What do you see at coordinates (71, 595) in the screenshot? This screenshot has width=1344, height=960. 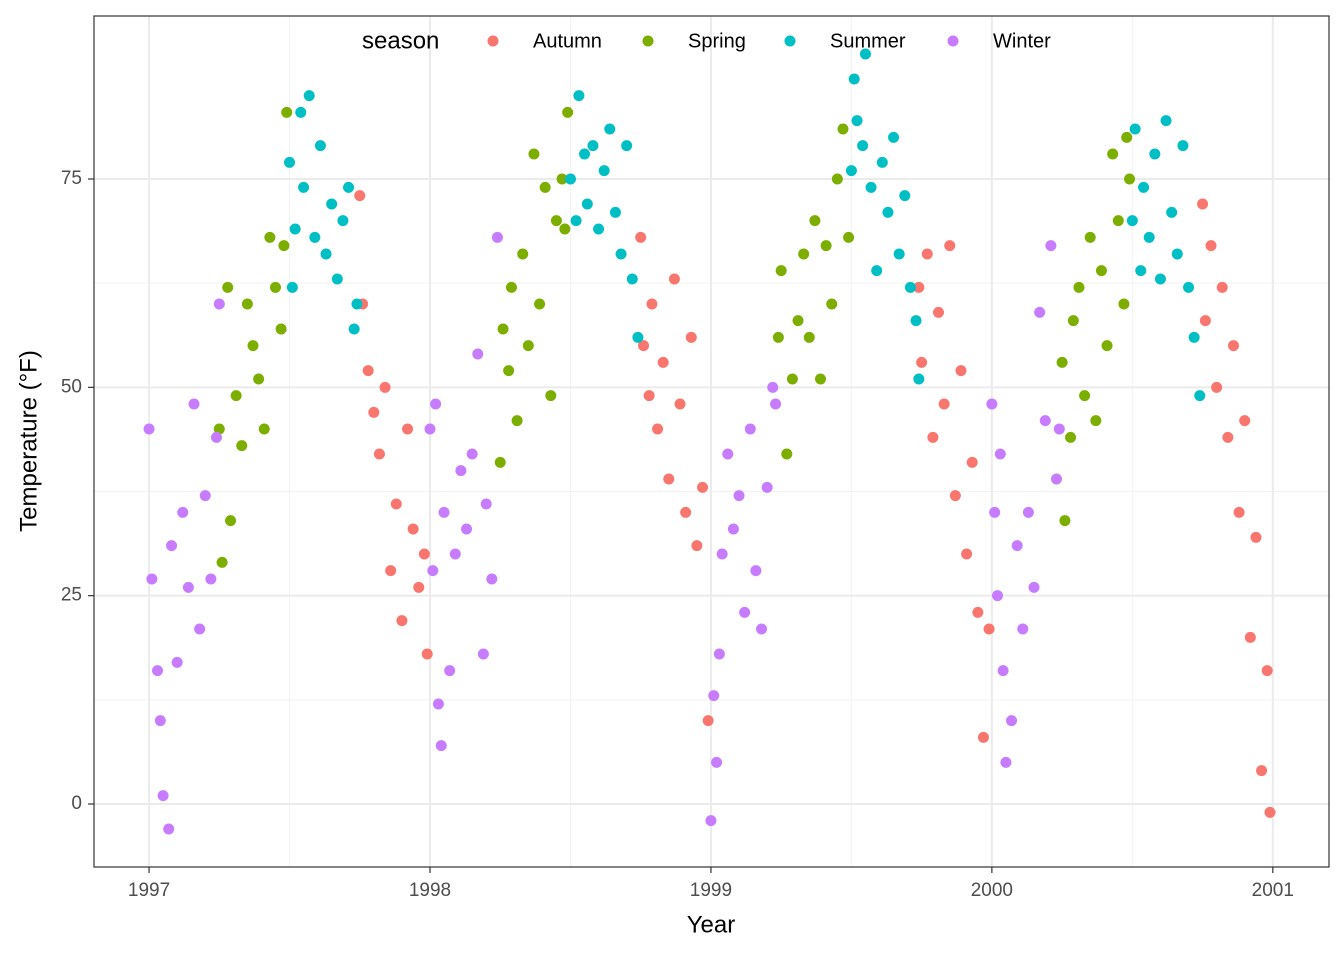 I see `y-tick-label: 25` at bounding box center [71, 595].